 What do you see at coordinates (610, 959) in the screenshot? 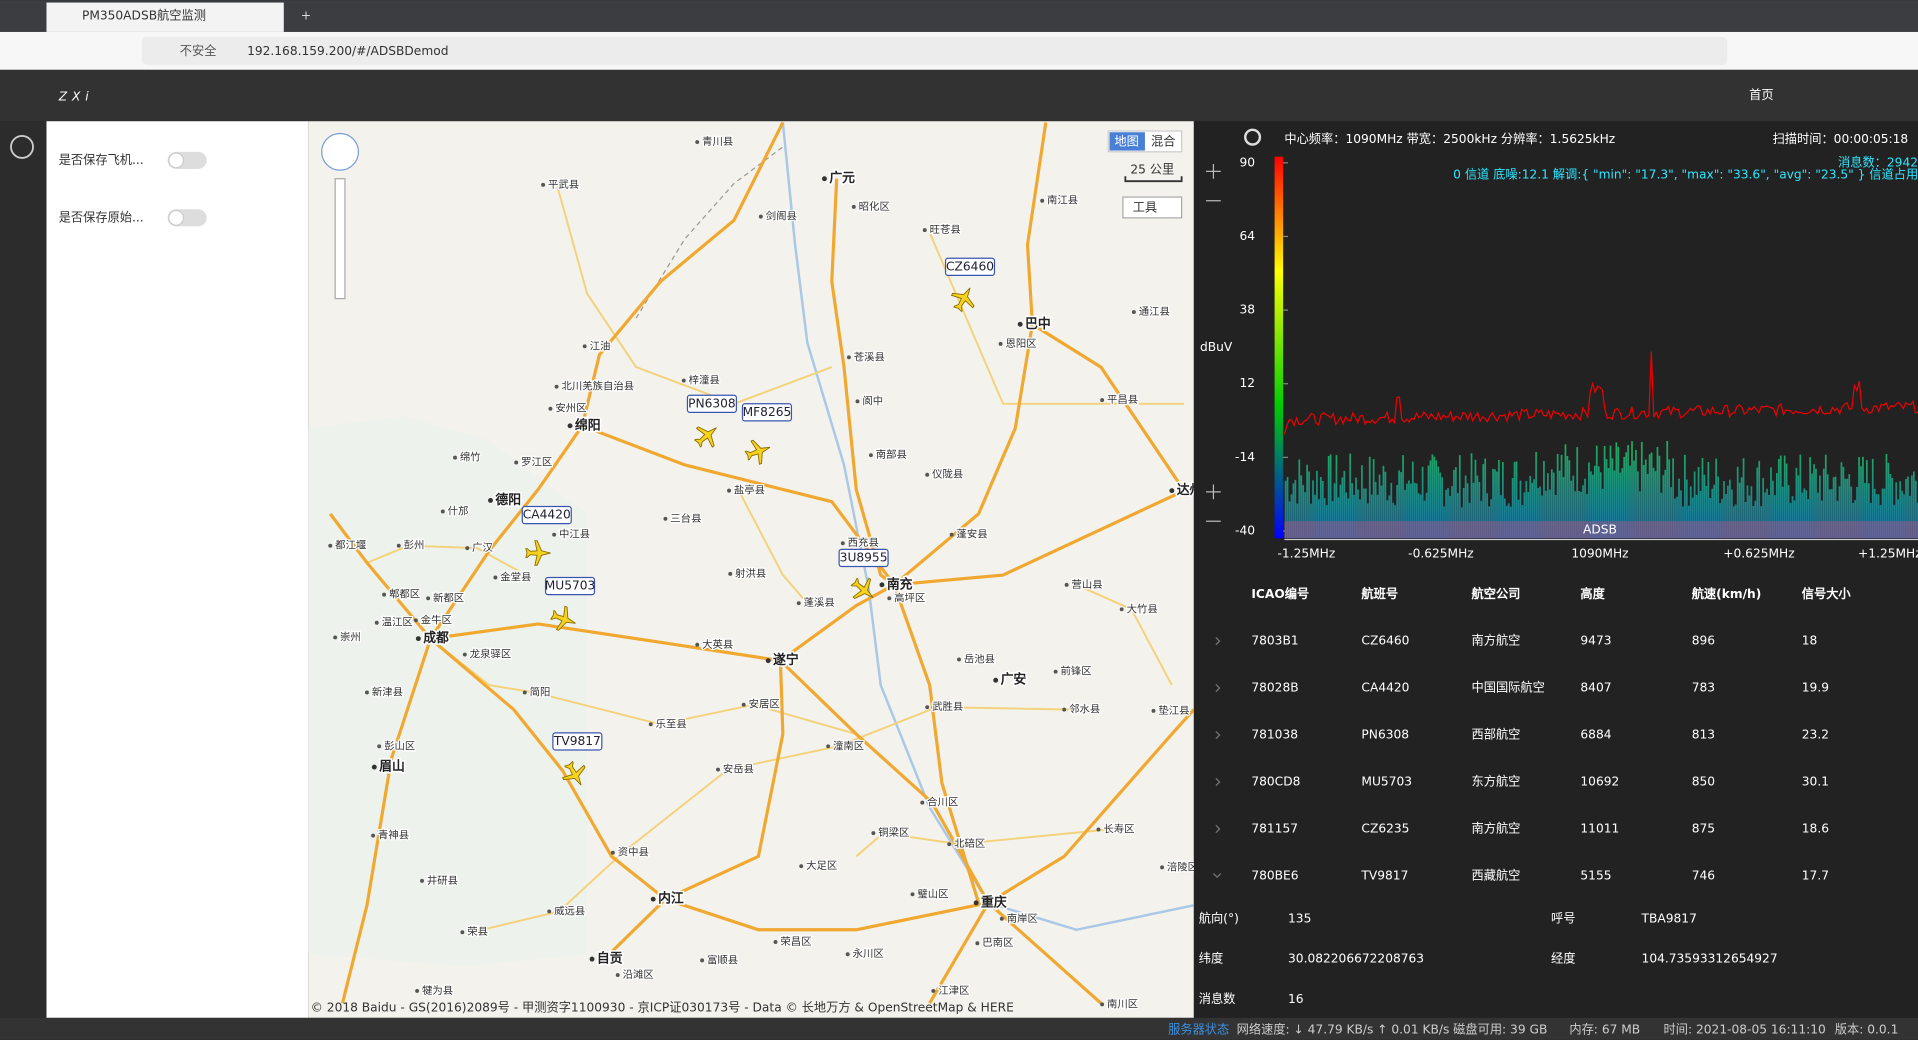
I see `city-label: 自贡` at bounding box center [610, 959].